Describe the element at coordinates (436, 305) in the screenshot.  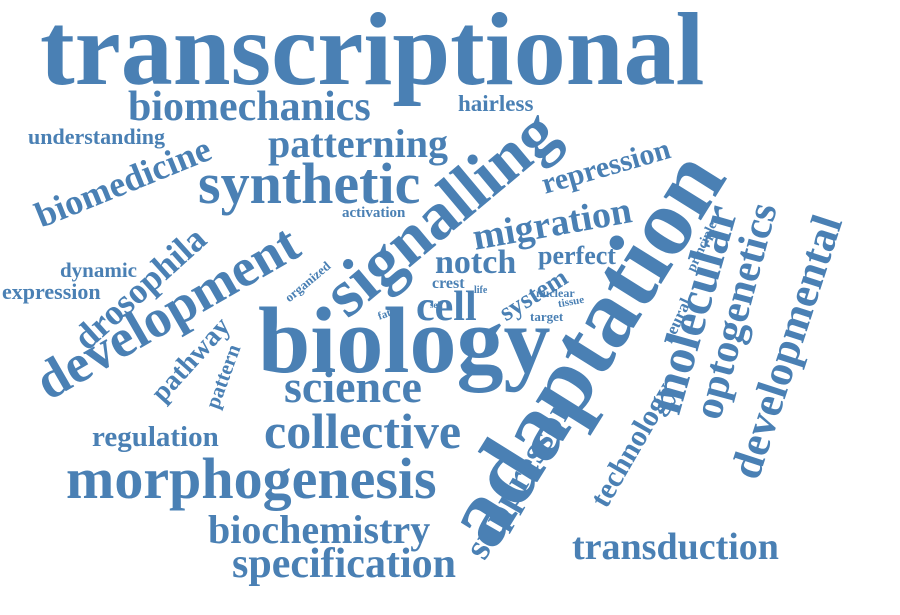
I see `word-self: self` at that location.